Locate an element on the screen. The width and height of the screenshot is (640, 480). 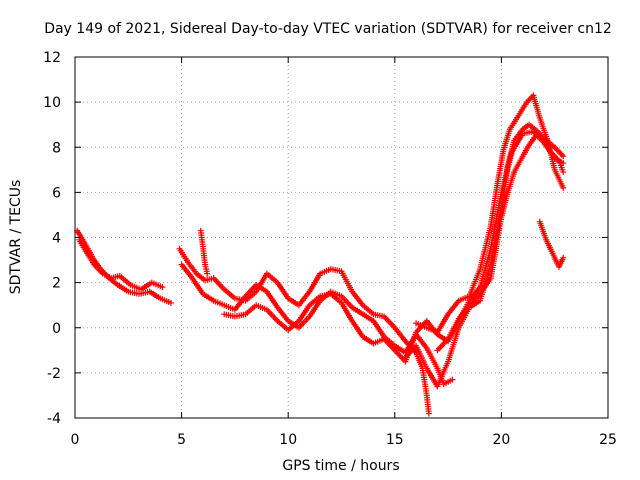
y-tick-label: 10 is located at coordinates (52, 103).